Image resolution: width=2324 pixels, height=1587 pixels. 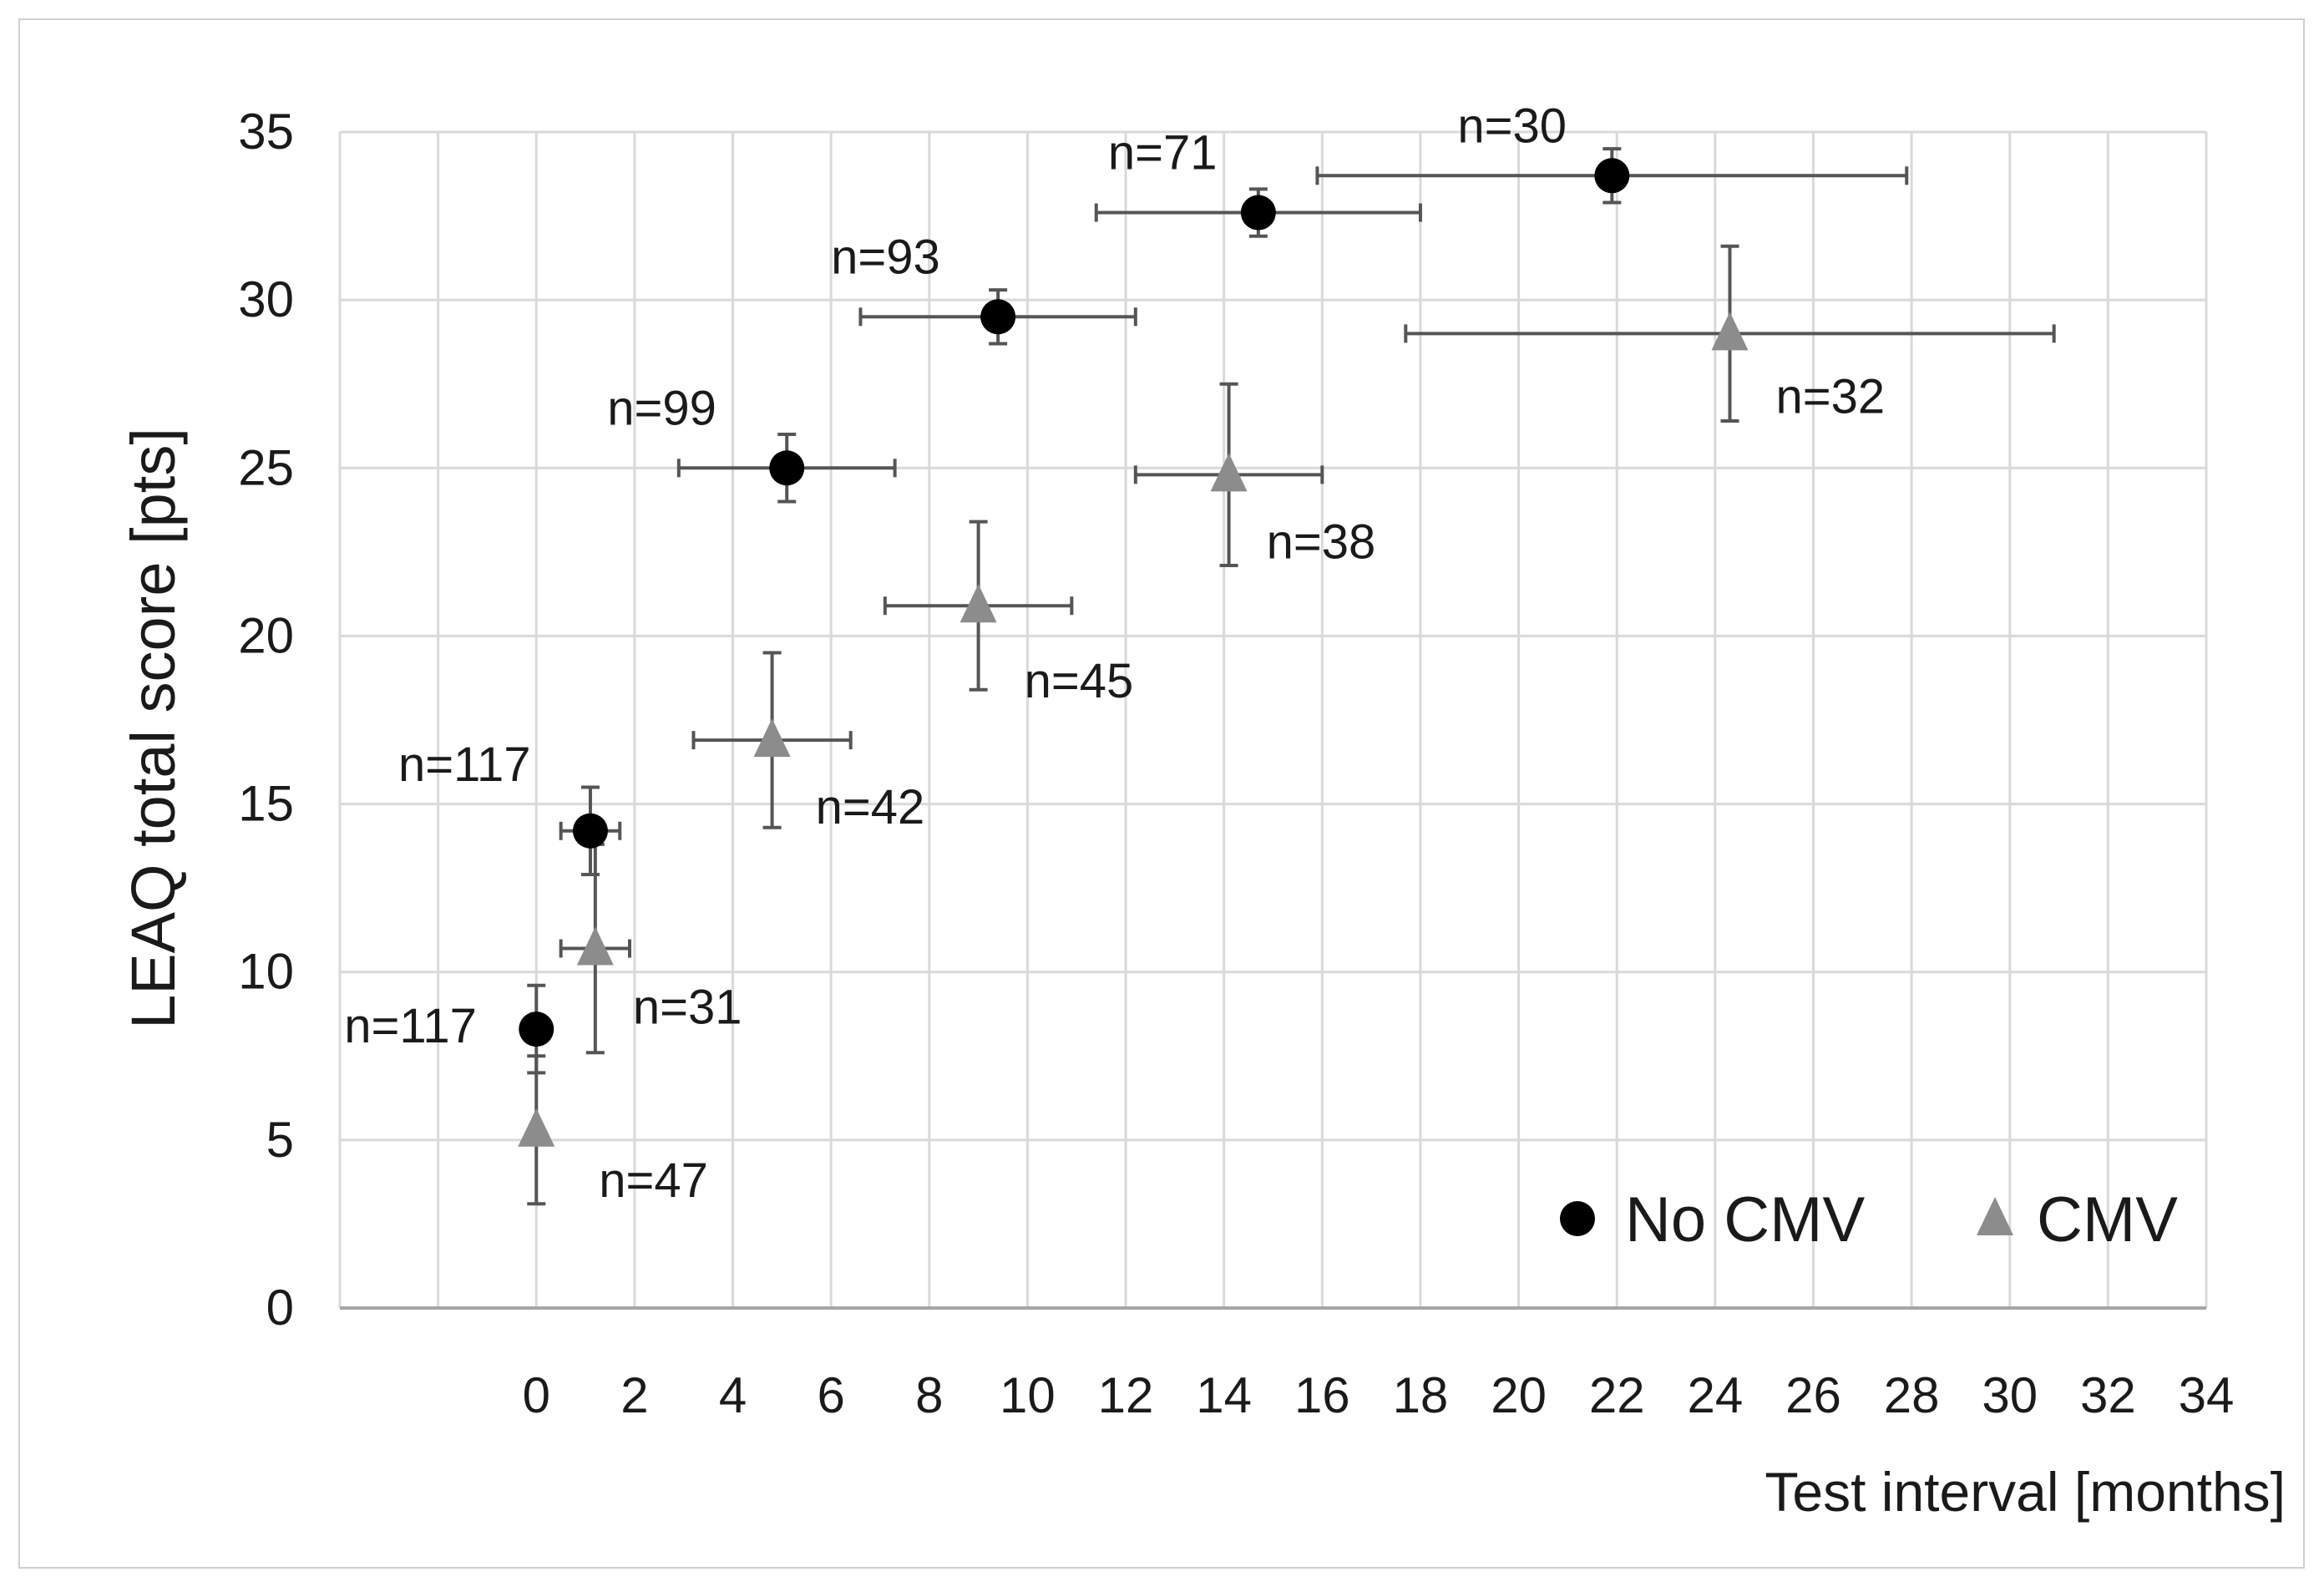 What do you see at coordinates (1028, 1395) in the screenshot?
I see `x-tick-label: 10` at bounding box center [1028, 1395].